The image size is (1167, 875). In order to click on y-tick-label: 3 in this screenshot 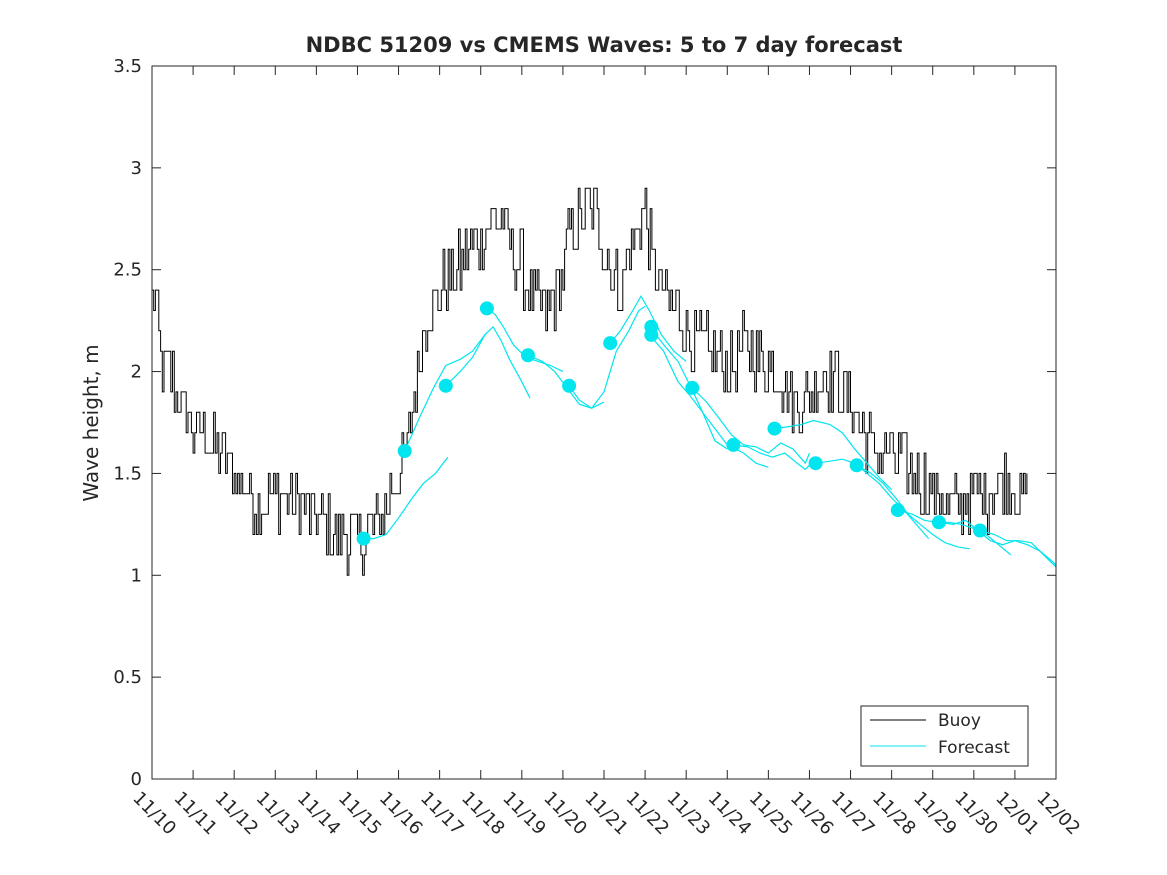, I will do `click(136, 168)`.